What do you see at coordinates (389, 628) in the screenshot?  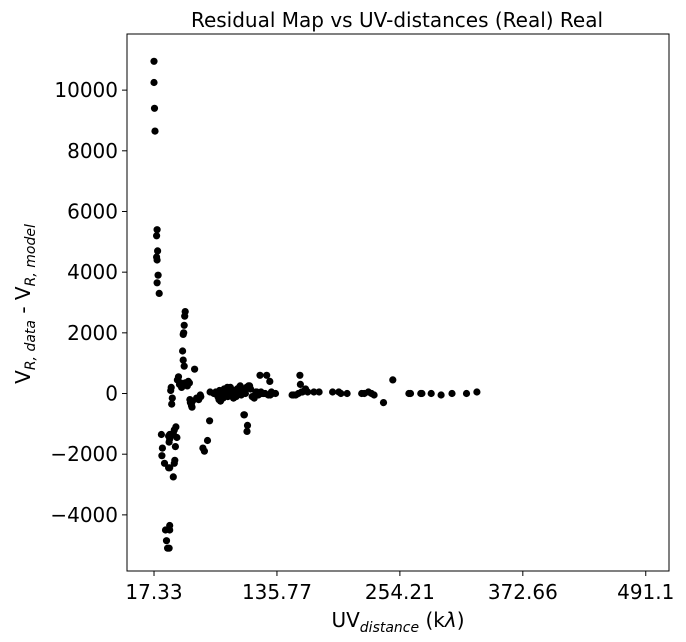 I see `x-label-subscript: distance` at bounding box center [389, 628].